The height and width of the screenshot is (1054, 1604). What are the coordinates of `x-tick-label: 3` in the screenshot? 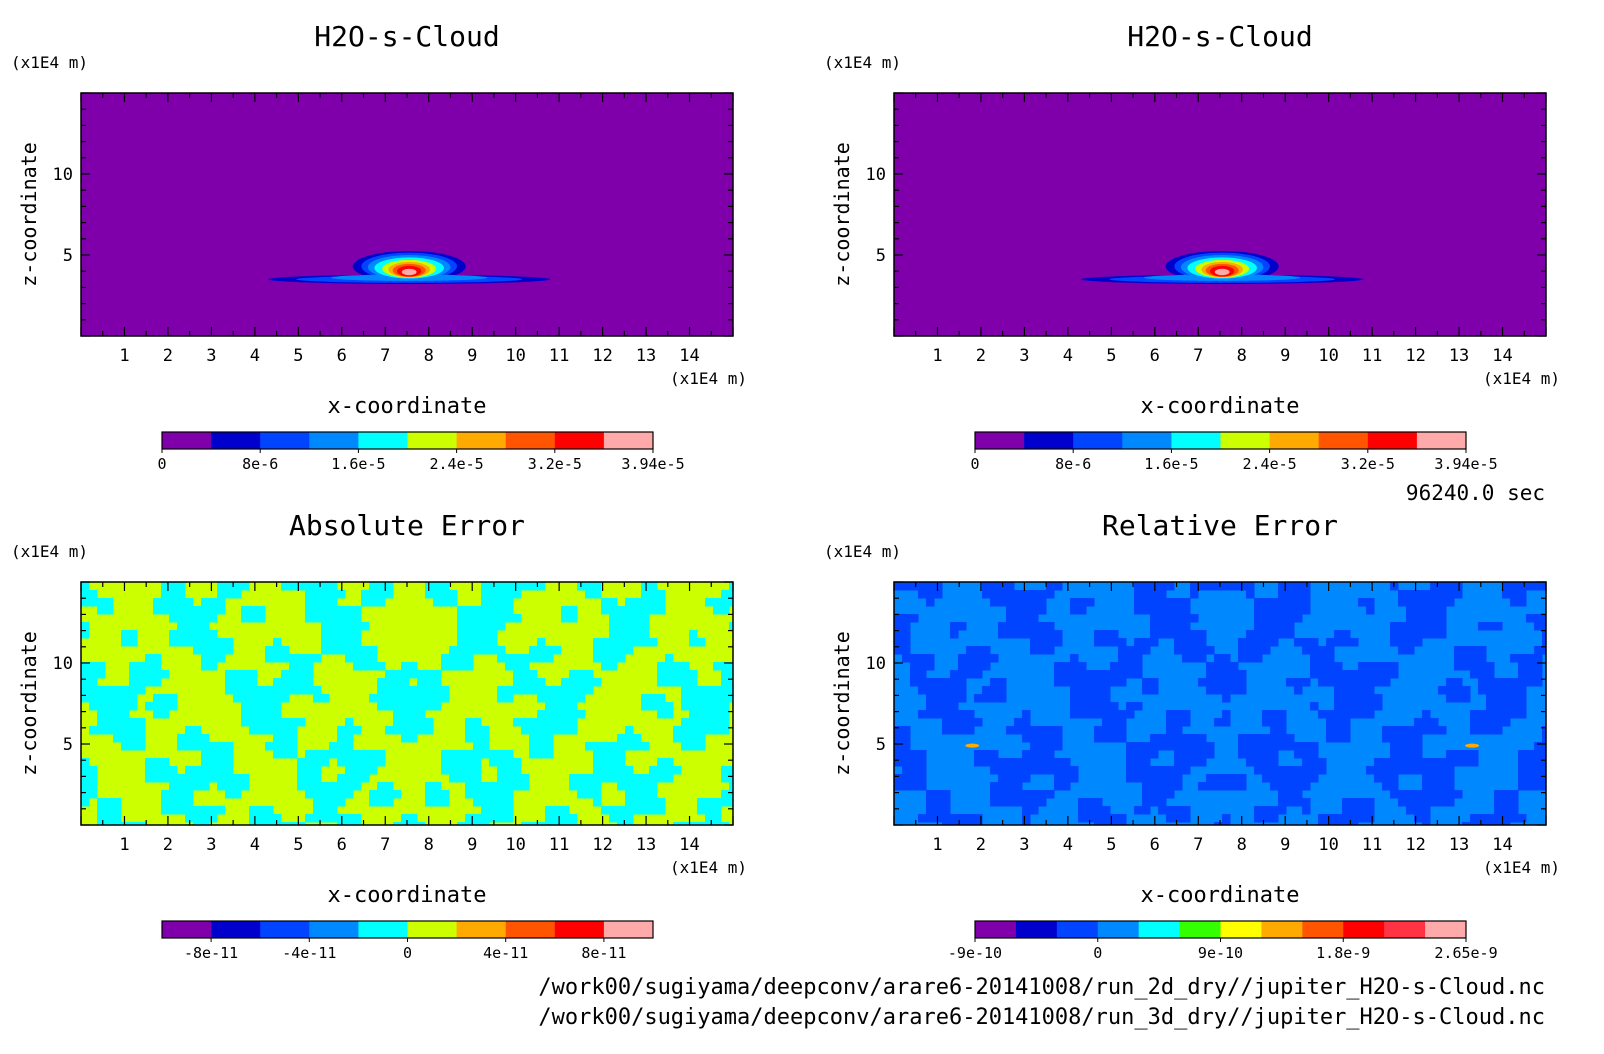 It's located at (211, 845).